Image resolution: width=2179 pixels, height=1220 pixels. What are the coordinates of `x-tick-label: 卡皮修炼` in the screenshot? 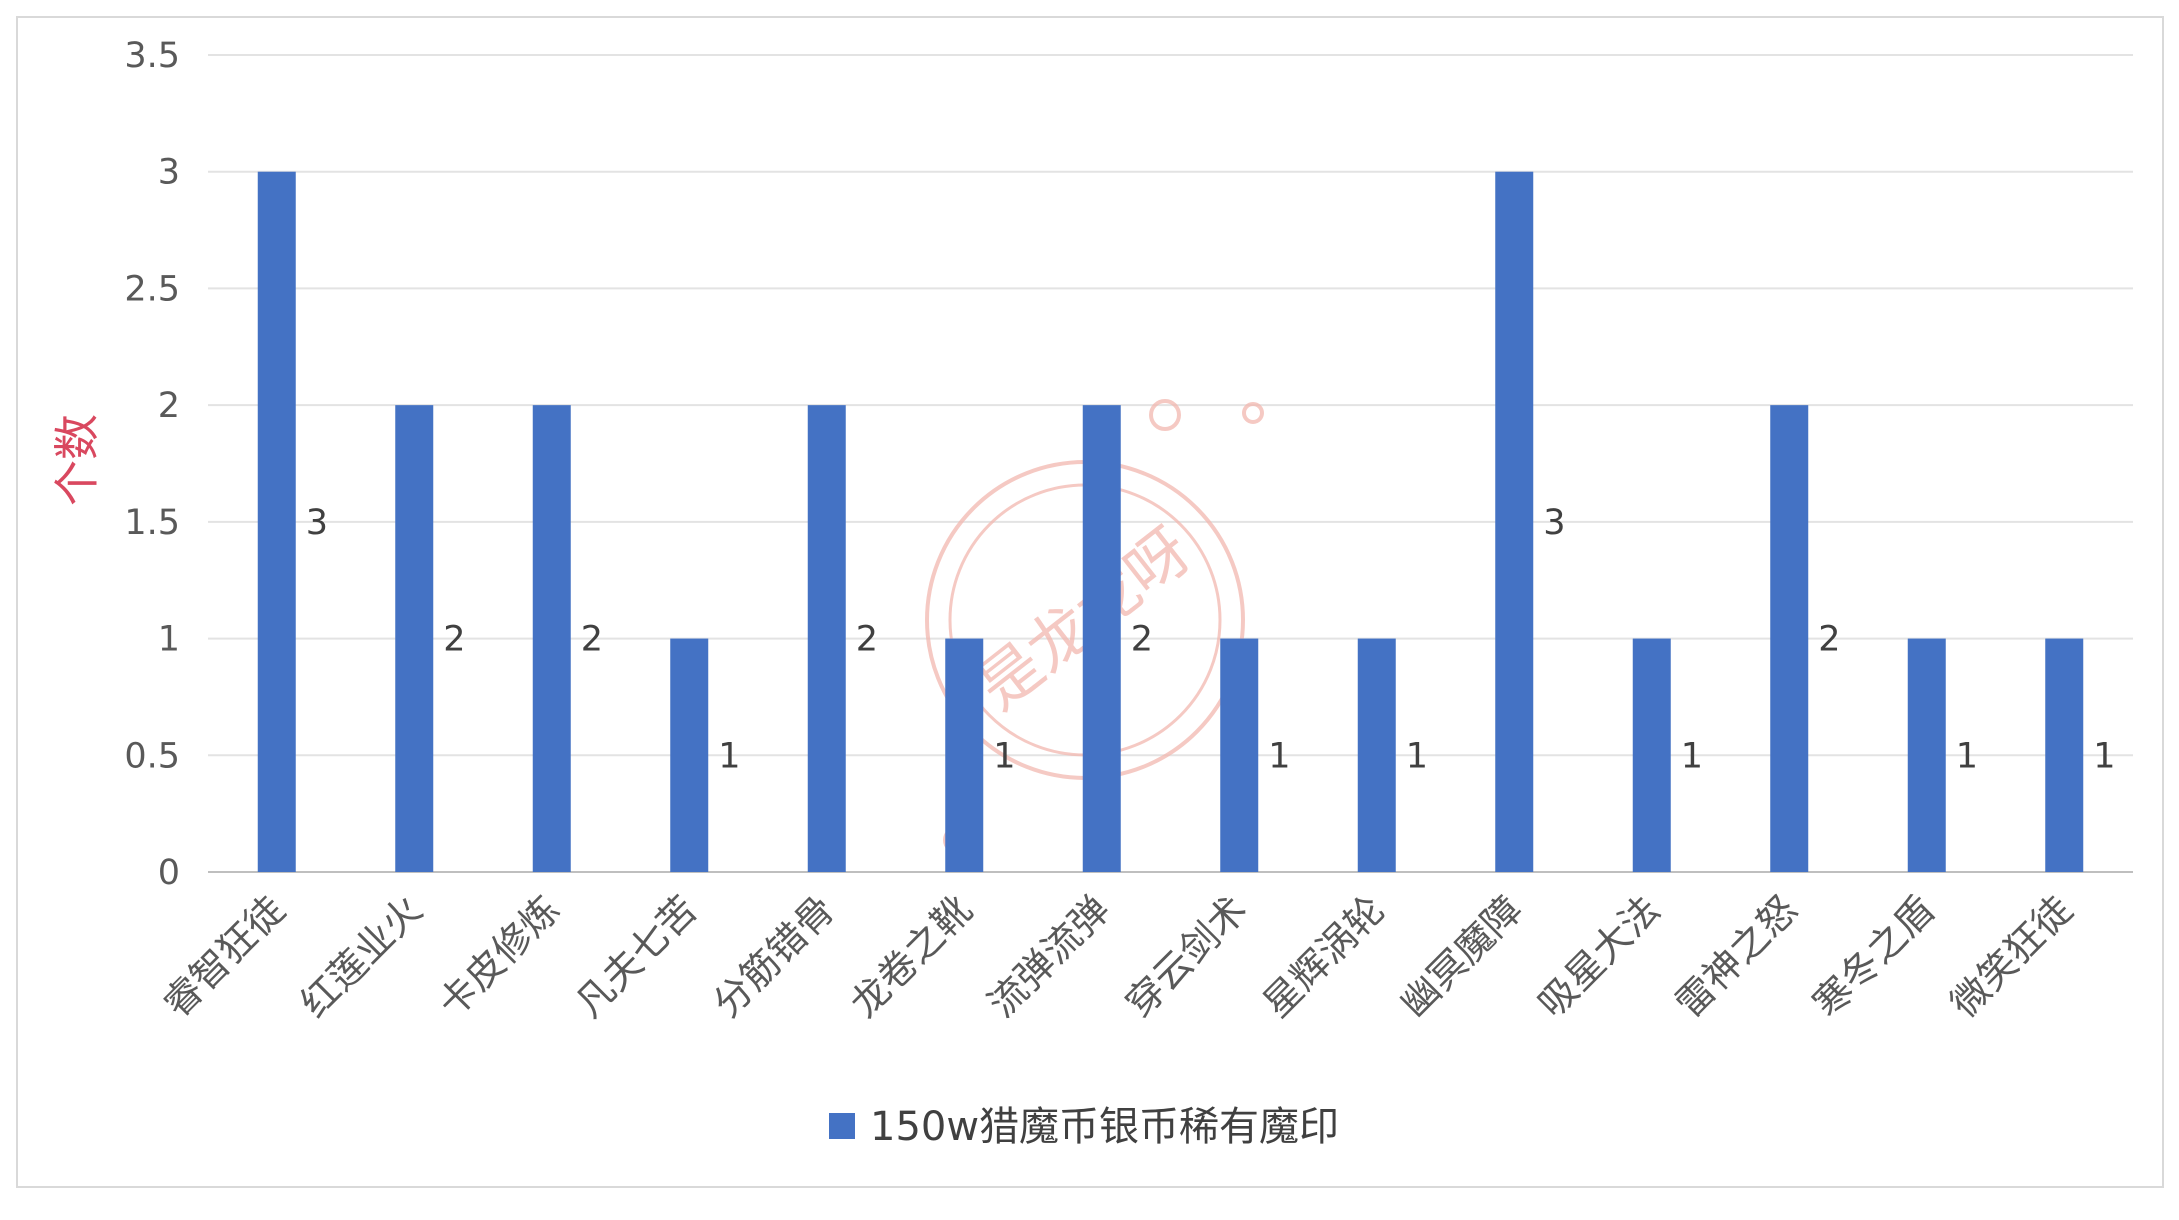 It's located at (499, 956).